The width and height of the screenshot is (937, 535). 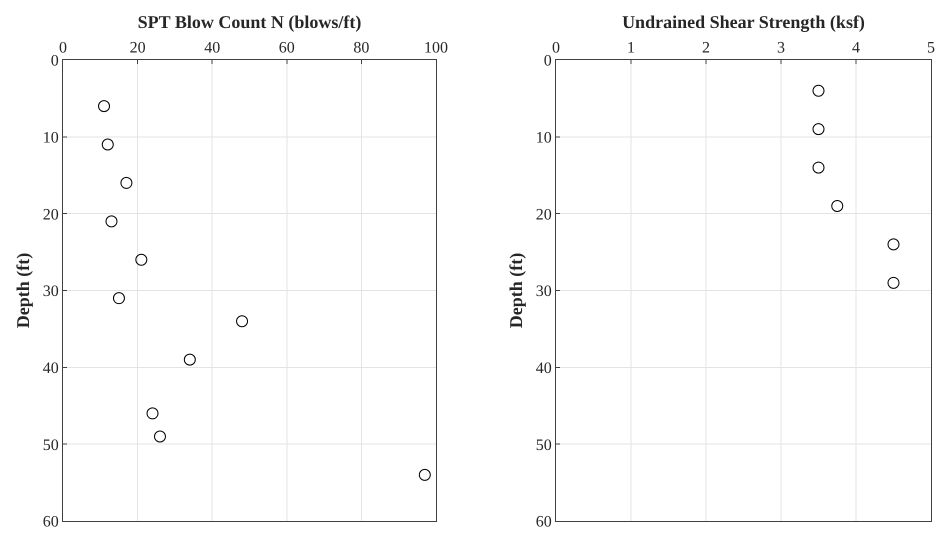 What do you see at coordinates (250, 22) in the screenshot?
I see `x-axis-title: SPT Blow Count N (blows/ft)` at bounding box center [250, 22].